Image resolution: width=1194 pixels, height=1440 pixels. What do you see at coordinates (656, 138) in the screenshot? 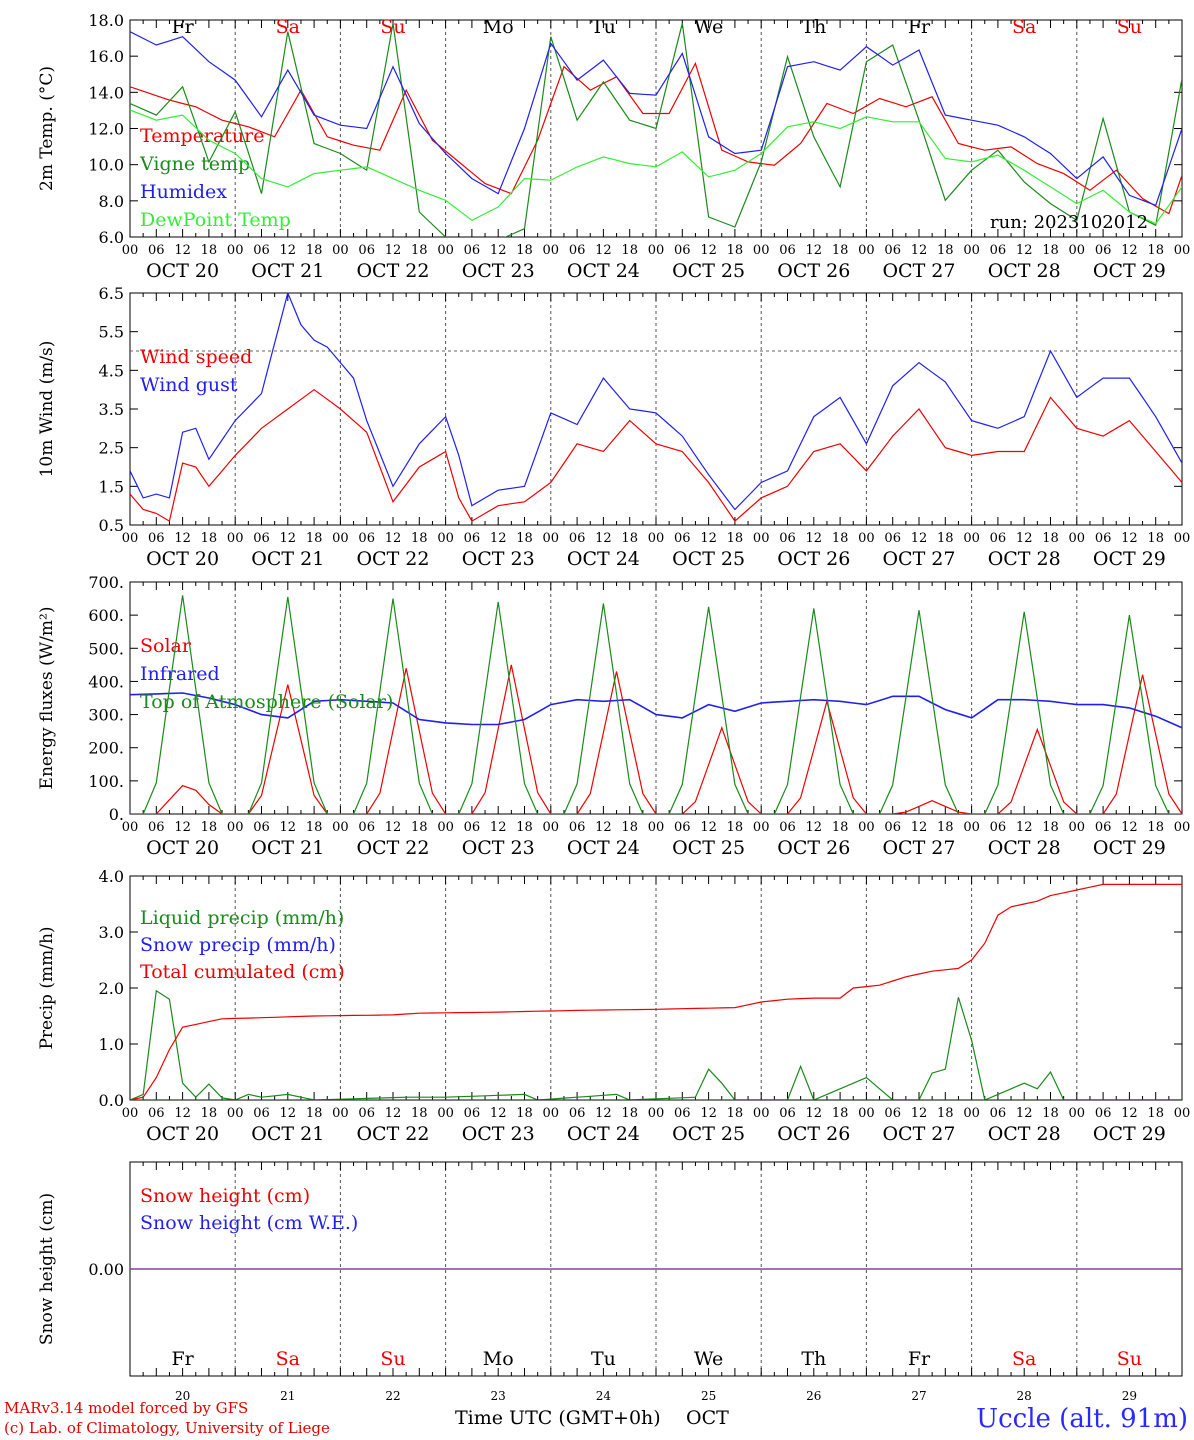
I see `series-line-temperature` at bounding box center [656, 138].